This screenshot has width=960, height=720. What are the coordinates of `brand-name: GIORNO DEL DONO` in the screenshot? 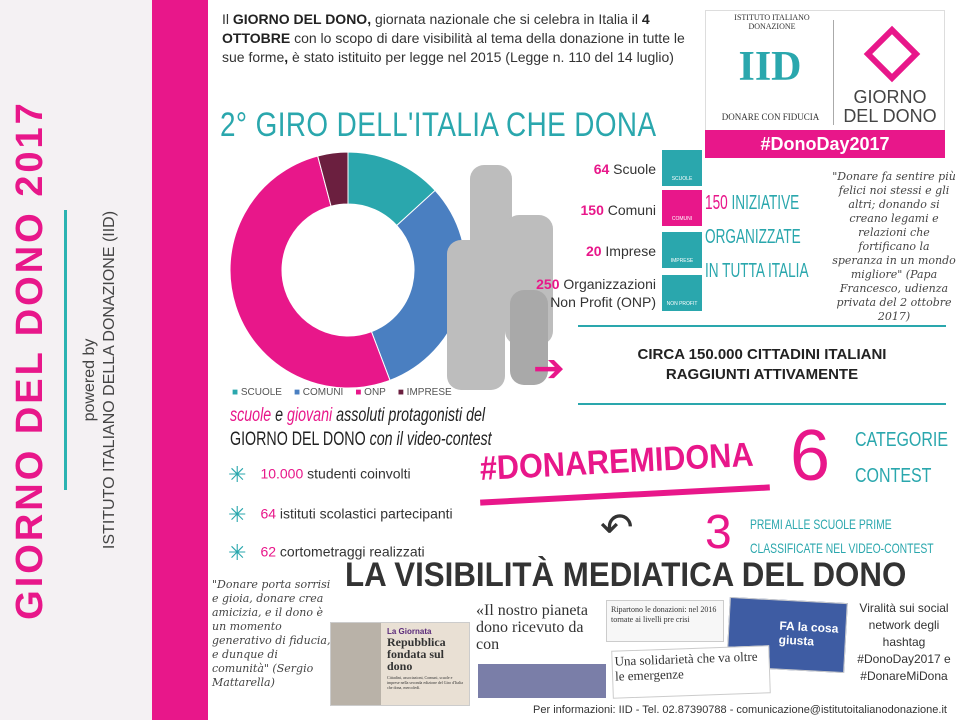 It's located at (890, 106).